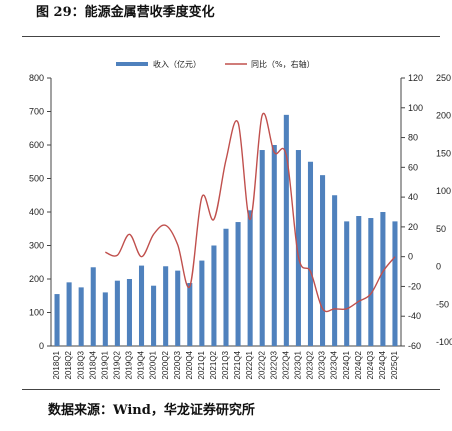 Image resolution: width=452 pixels, height=431 pixels. I want to click on y-right-tick-label: 120, so click(415, 78).